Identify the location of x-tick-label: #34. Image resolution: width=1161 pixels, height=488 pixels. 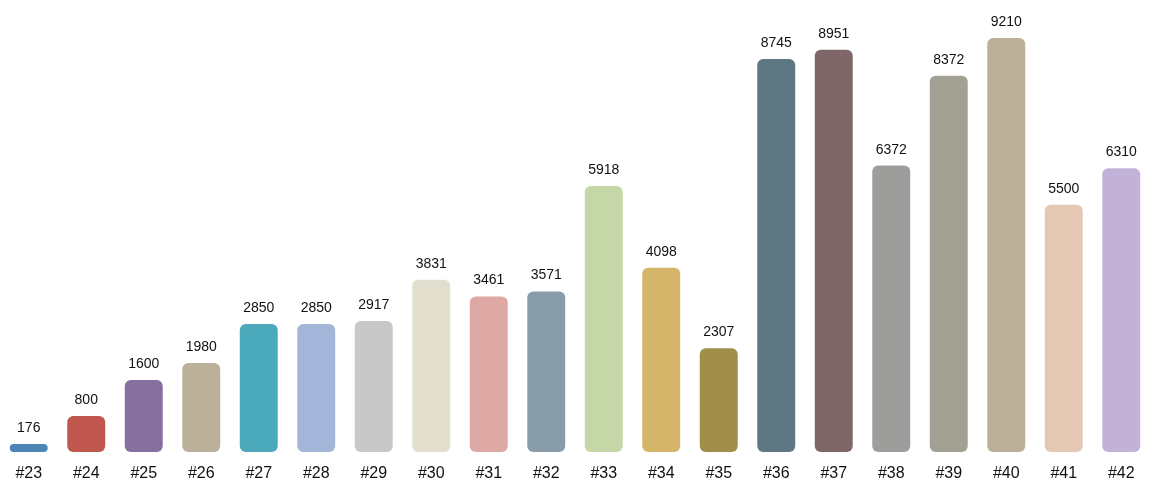
(661, 472).